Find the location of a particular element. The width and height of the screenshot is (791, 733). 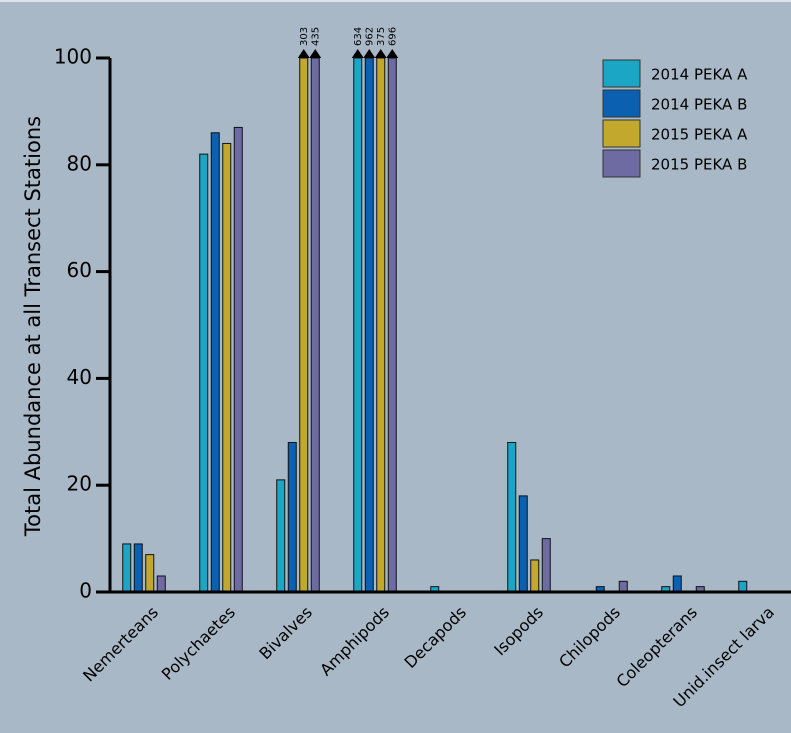

y-tick-label: 60 is located at coordinates (79, 270).